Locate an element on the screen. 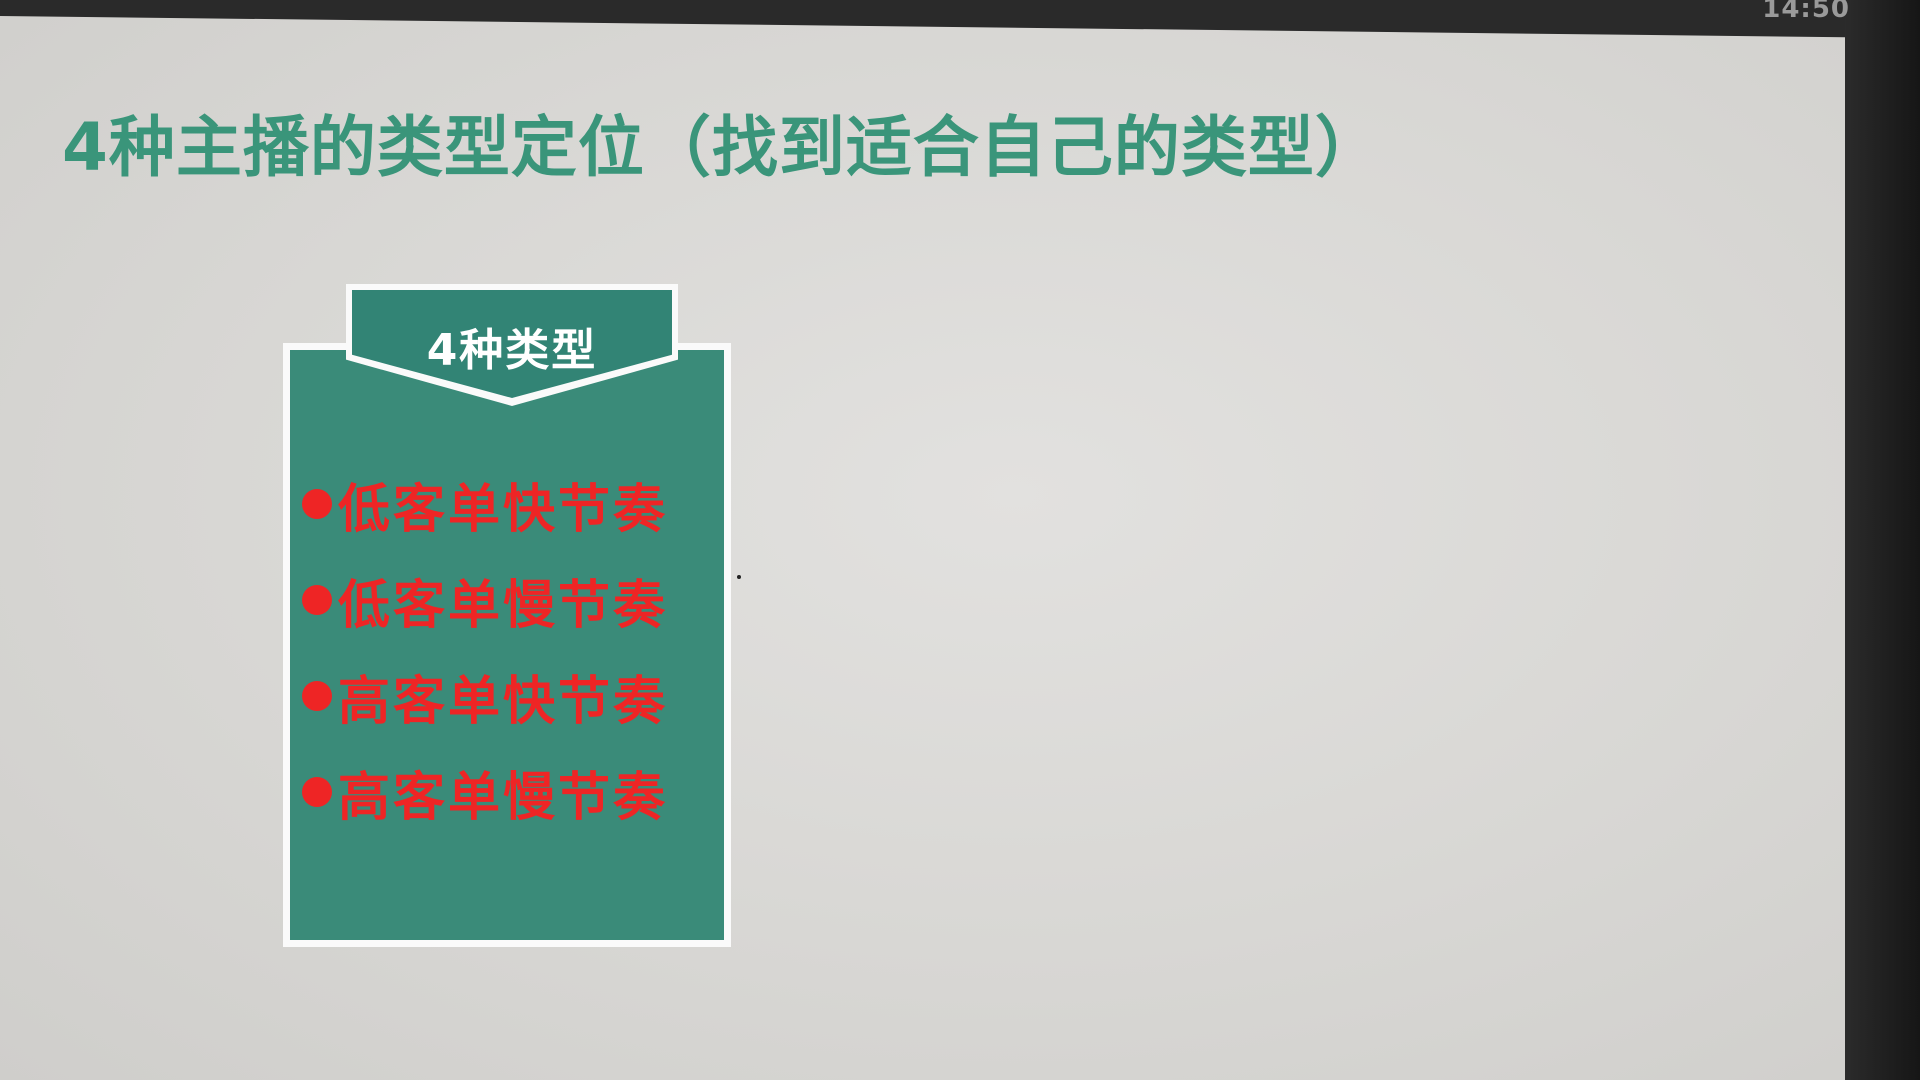 The image size is (1920, 1080). list-item: 低客单快节奏 is located at coordinates (485, 504).